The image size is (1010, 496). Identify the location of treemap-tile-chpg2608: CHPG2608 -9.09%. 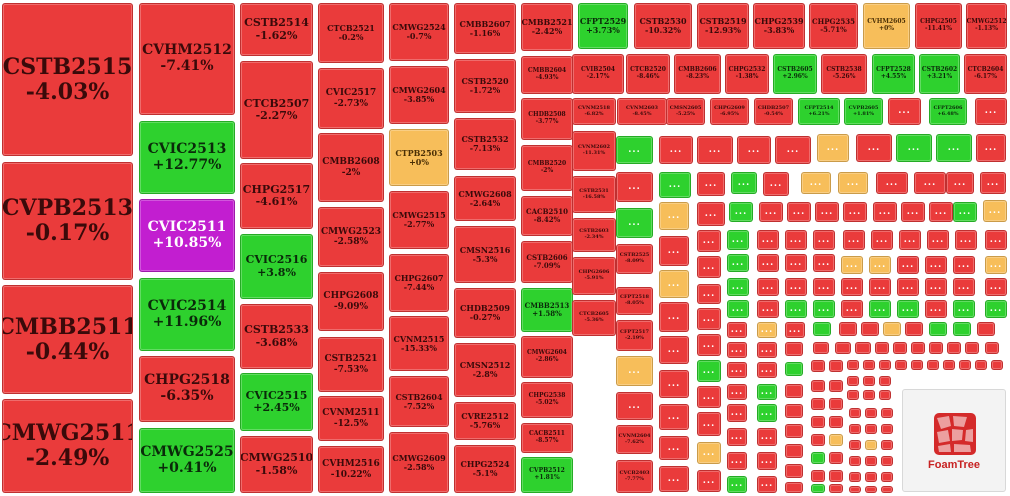
(351, 301).